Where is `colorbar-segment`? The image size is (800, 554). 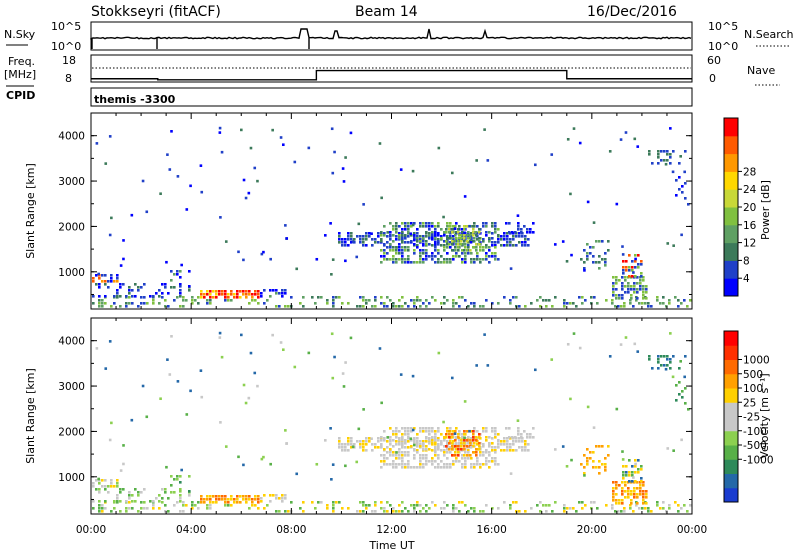
colorbar-segment is located at coordinates (731, 352).